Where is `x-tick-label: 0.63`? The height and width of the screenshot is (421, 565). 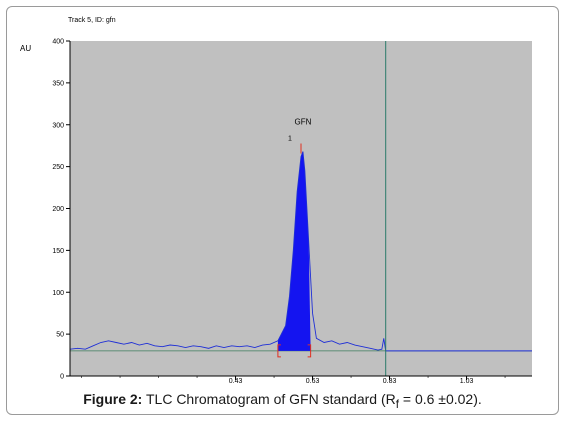
x-tick-label: 0.63 is located at coordinates (313, 381).